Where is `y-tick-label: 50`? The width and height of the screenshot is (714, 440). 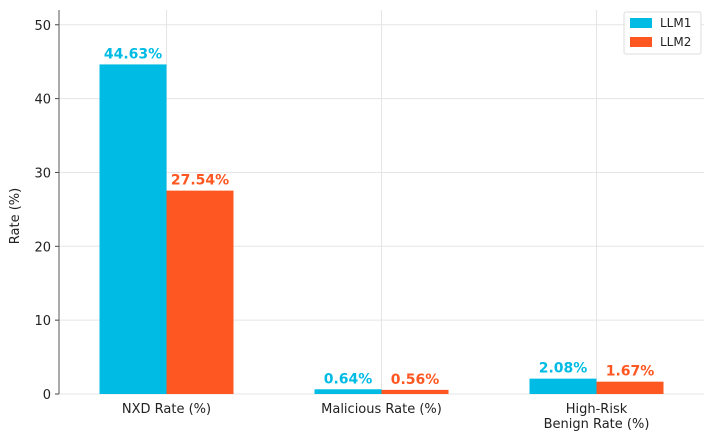
y-tick-label: 50 is located at coordinates (42, 26).